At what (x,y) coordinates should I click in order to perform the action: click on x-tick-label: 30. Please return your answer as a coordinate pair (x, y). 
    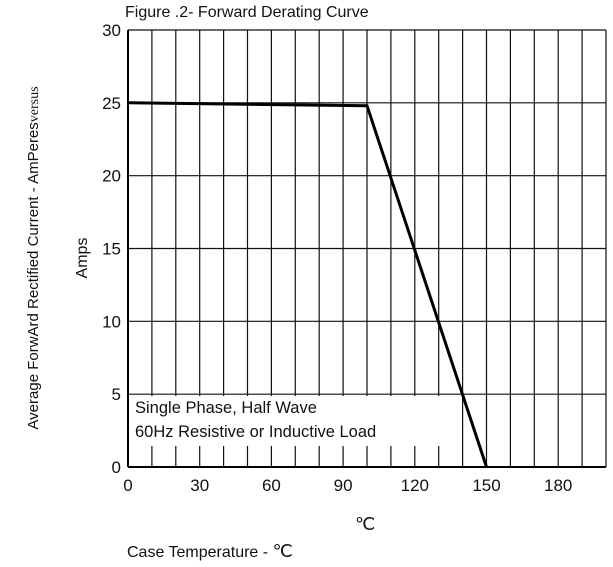
    Looking at the image, I should click on (199, 485).